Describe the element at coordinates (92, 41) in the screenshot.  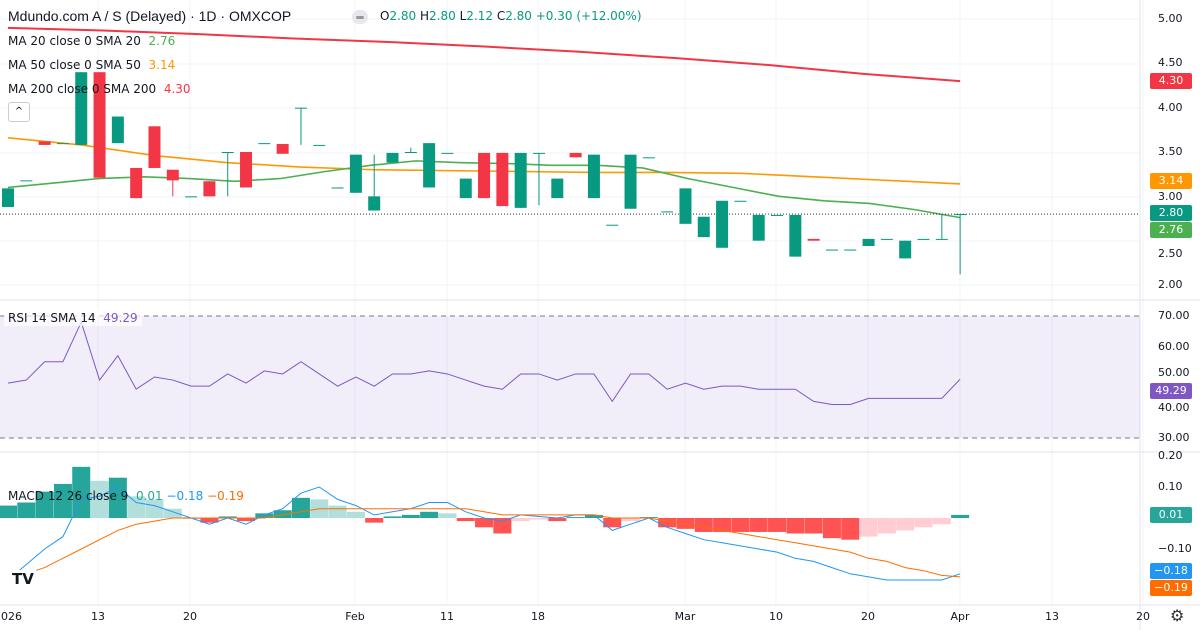
I see `legend-ma20: MA 20 close 0 SMA 20 2.76` at that location.